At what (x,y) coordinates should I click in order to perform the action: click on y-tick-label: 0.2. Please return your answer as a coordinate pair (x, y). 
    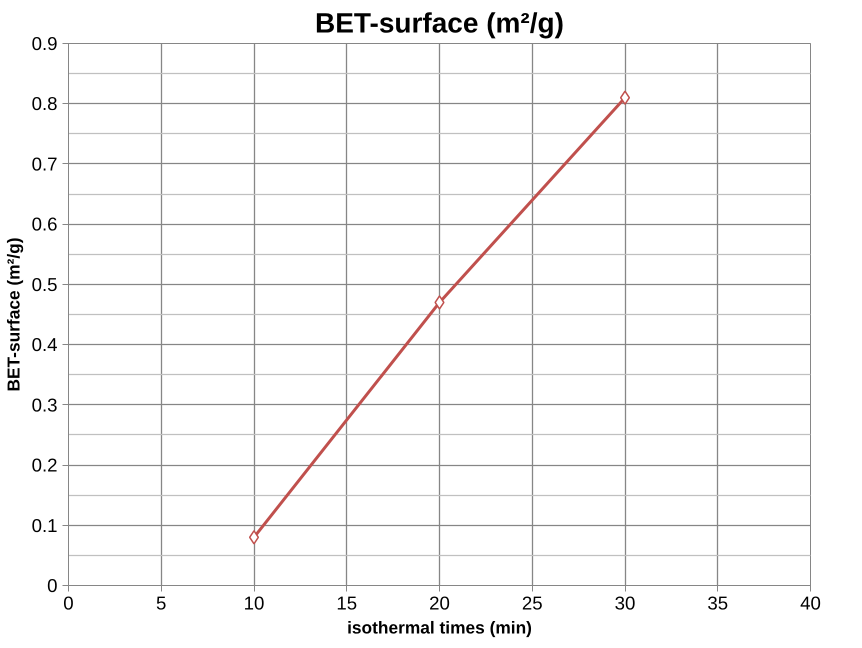
    Looking at the image, I should click on (45, 465).